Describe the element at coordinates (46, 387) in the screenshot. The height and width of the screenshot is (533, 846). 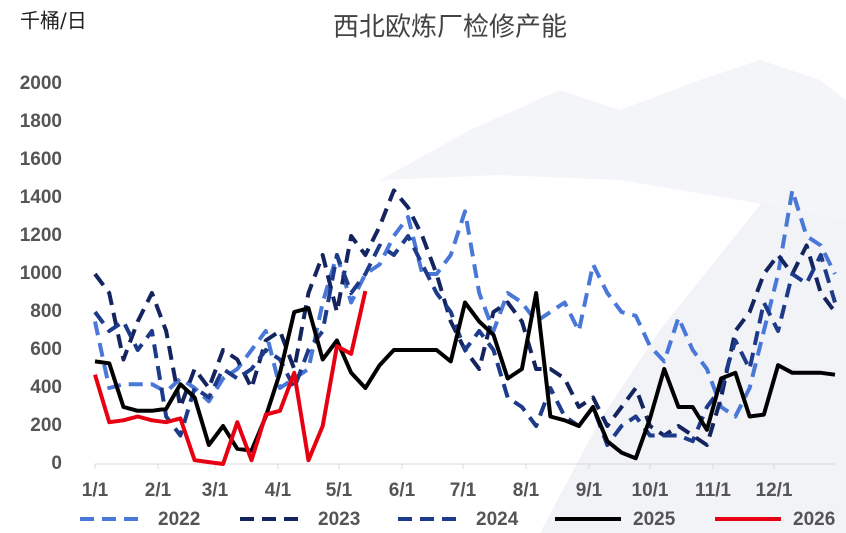
I see `y-tick-label: 400` at that location.